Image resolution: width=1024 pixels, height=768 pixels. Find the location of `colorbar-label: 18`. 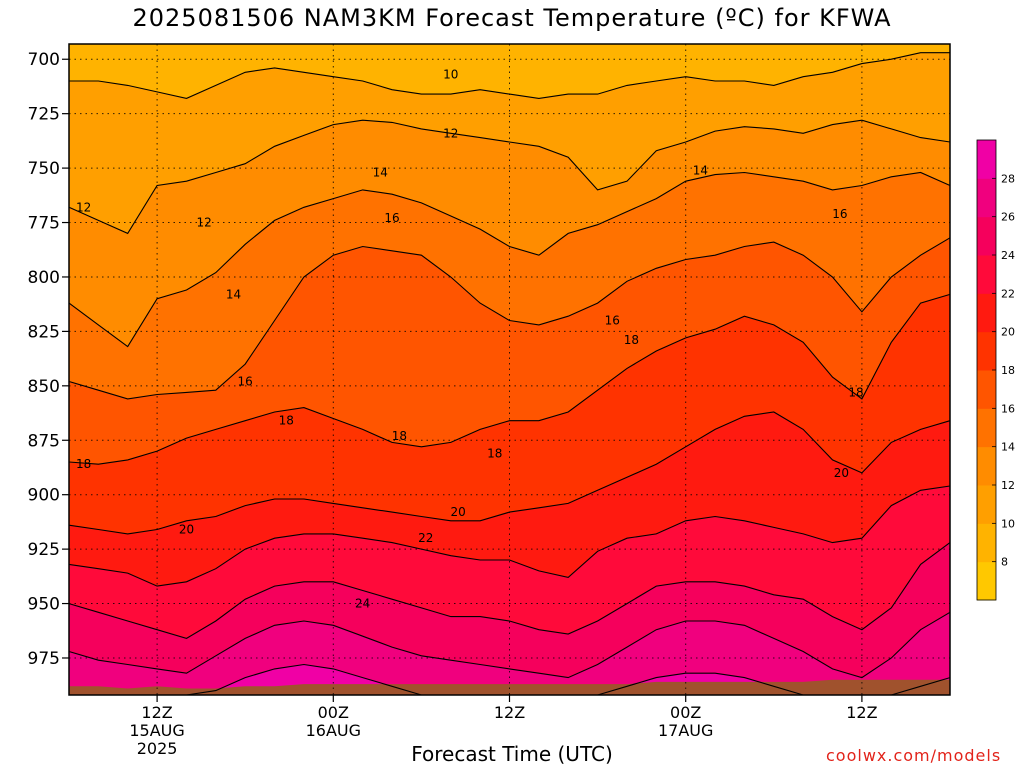

colorbar-label: 18 is located at coordinates (1008, 370).